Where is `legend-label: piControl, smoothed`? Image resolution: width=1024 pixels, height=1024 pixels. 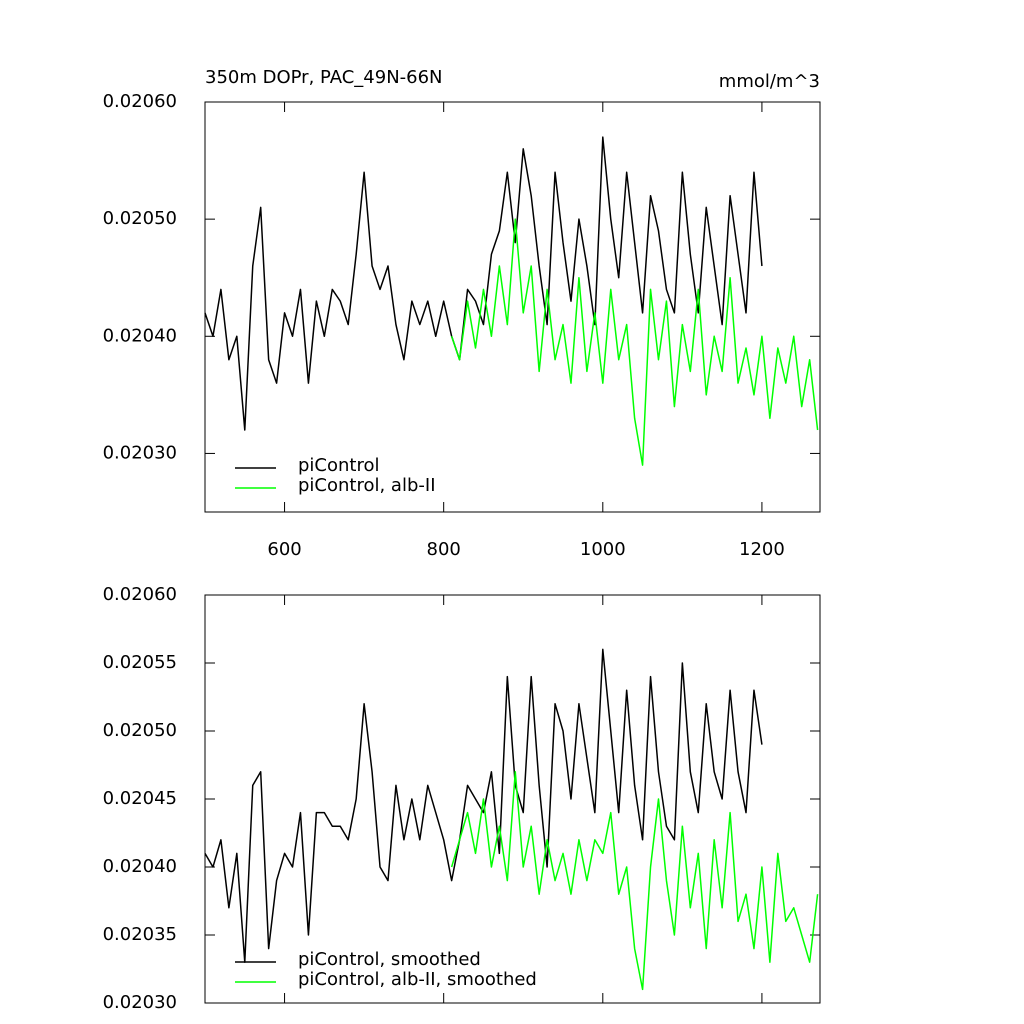 legend-label: piControl, smoothed is located at coordinates (389, 959).